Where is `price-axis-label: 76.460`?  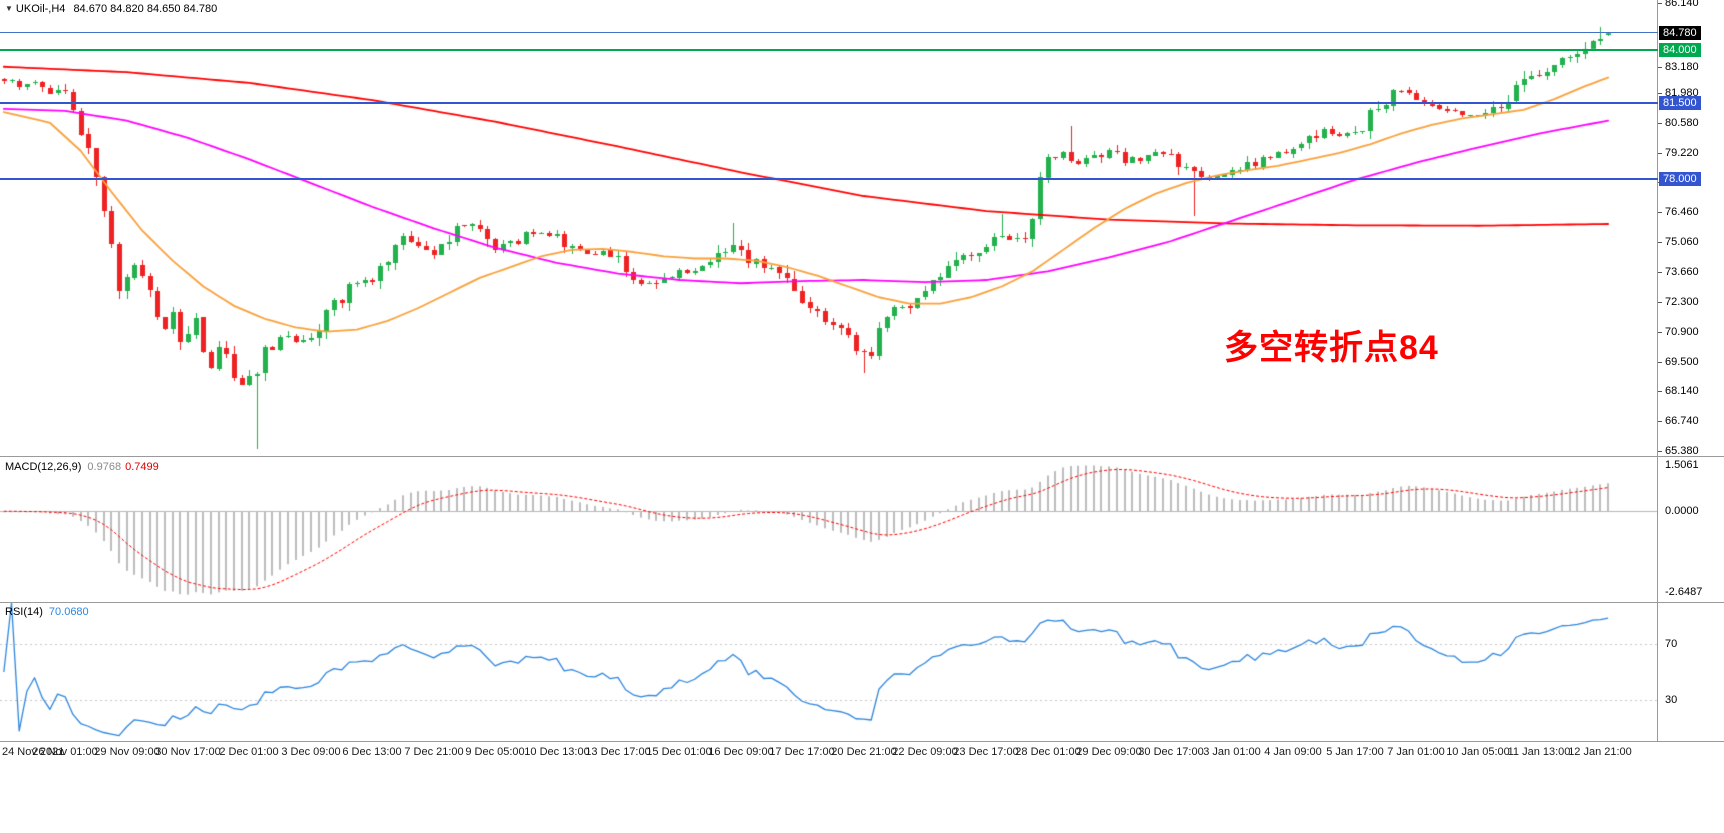 price-axis-label: 76.460 is located at coordinates (1682, 212).